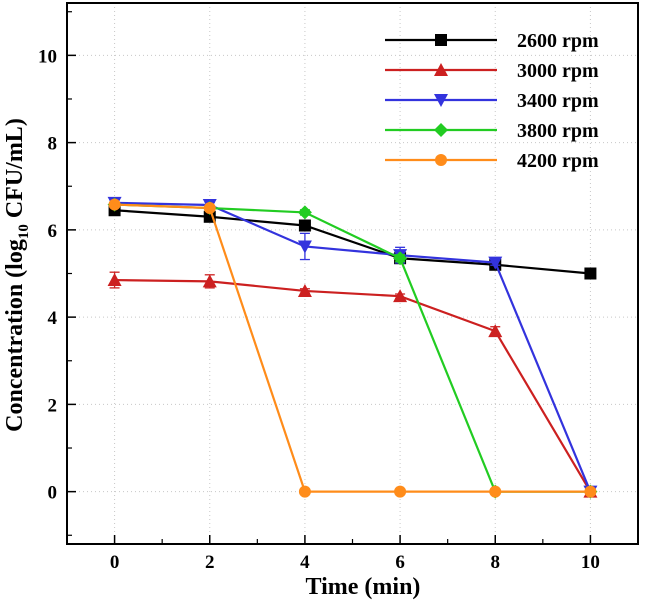 This screenshot has width=661, height=603. I want to click on y-tick-label-4: 4, so click(53, 318).